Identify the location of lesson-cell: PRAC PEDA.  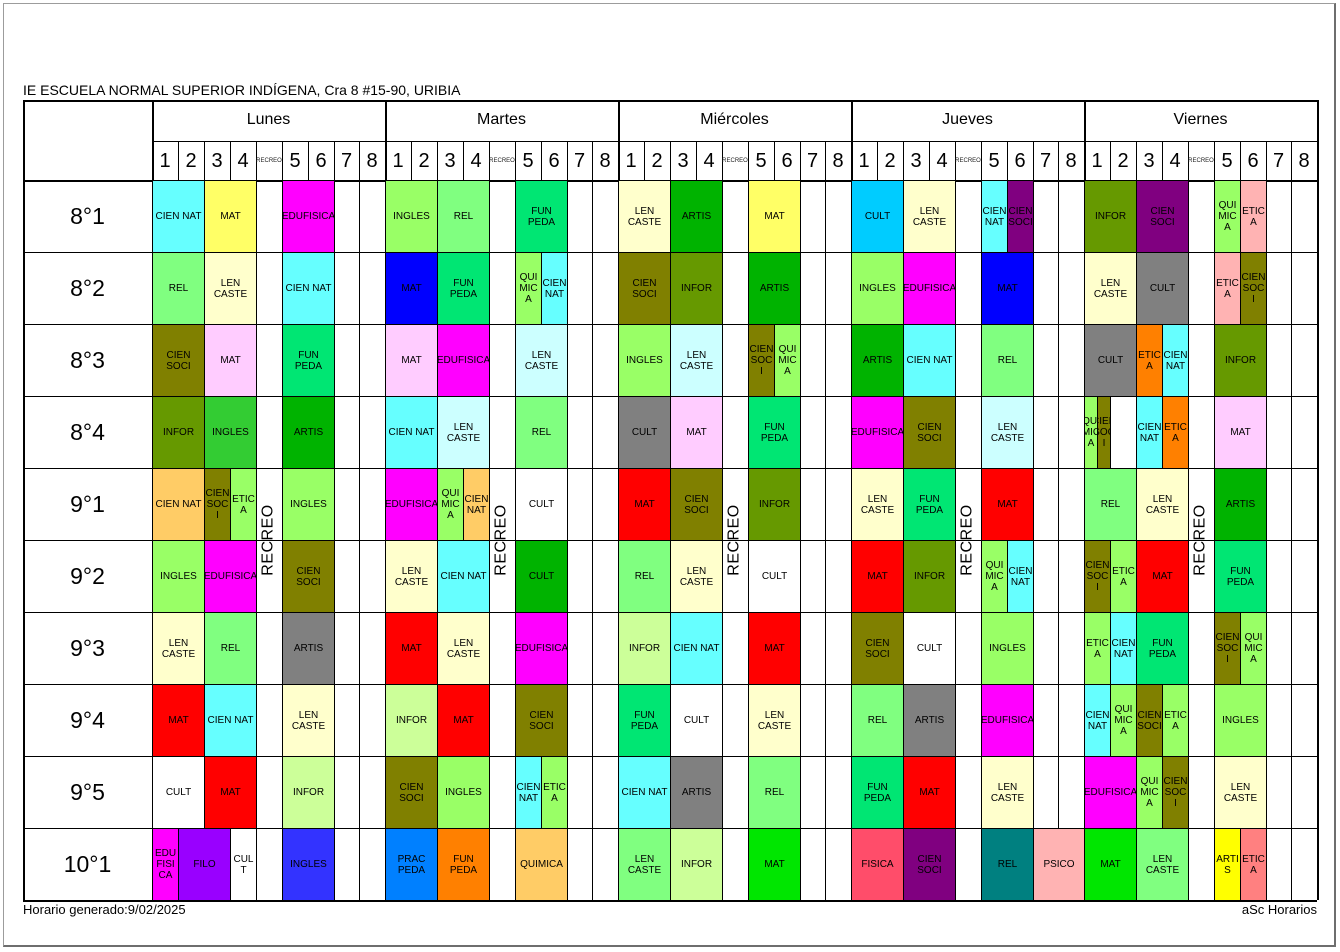
(411, 864).